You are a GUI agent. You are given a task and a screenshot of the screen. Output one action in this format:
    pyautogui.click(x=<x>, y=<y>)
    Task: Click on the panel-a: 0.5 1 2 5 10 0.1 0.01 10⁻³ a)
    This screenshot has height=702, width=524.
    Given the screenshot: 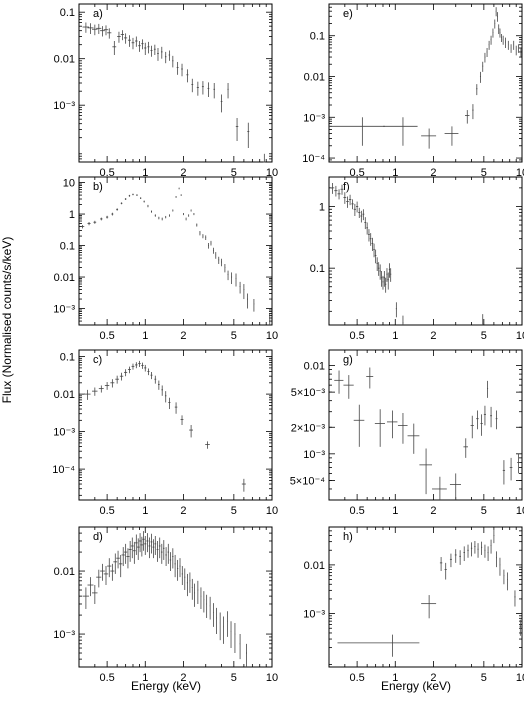 What is the action you would take?
    pyautogui.click(x=165, y=91)
    